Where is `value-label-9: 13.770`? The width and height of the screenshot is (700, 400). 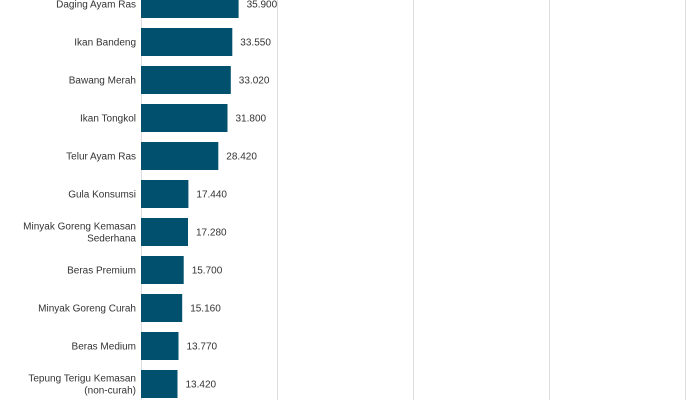 value-label-9: 13.770 is located at coordinates (202, 347).